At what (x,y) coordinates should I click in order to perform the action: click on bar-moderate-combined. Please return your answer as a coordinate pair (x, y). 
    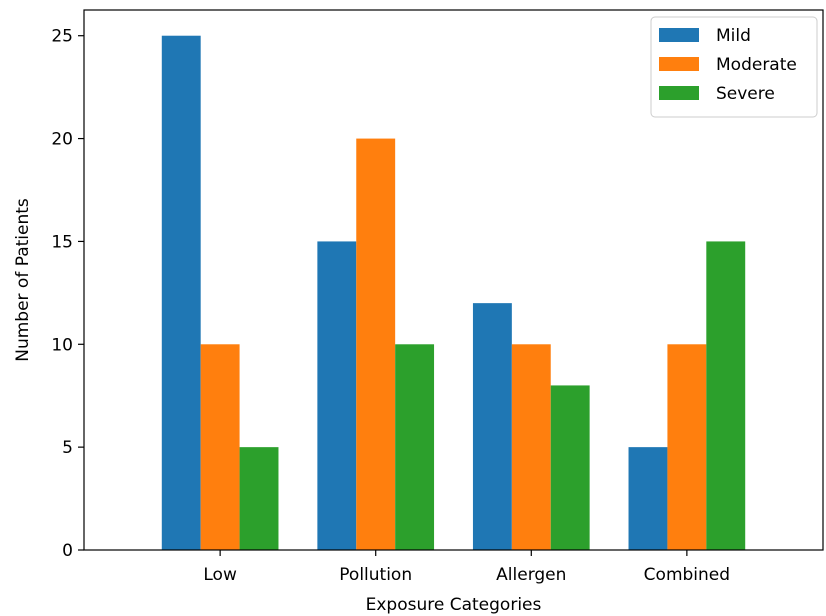
    Looking at the image, I should click on (687, 447).